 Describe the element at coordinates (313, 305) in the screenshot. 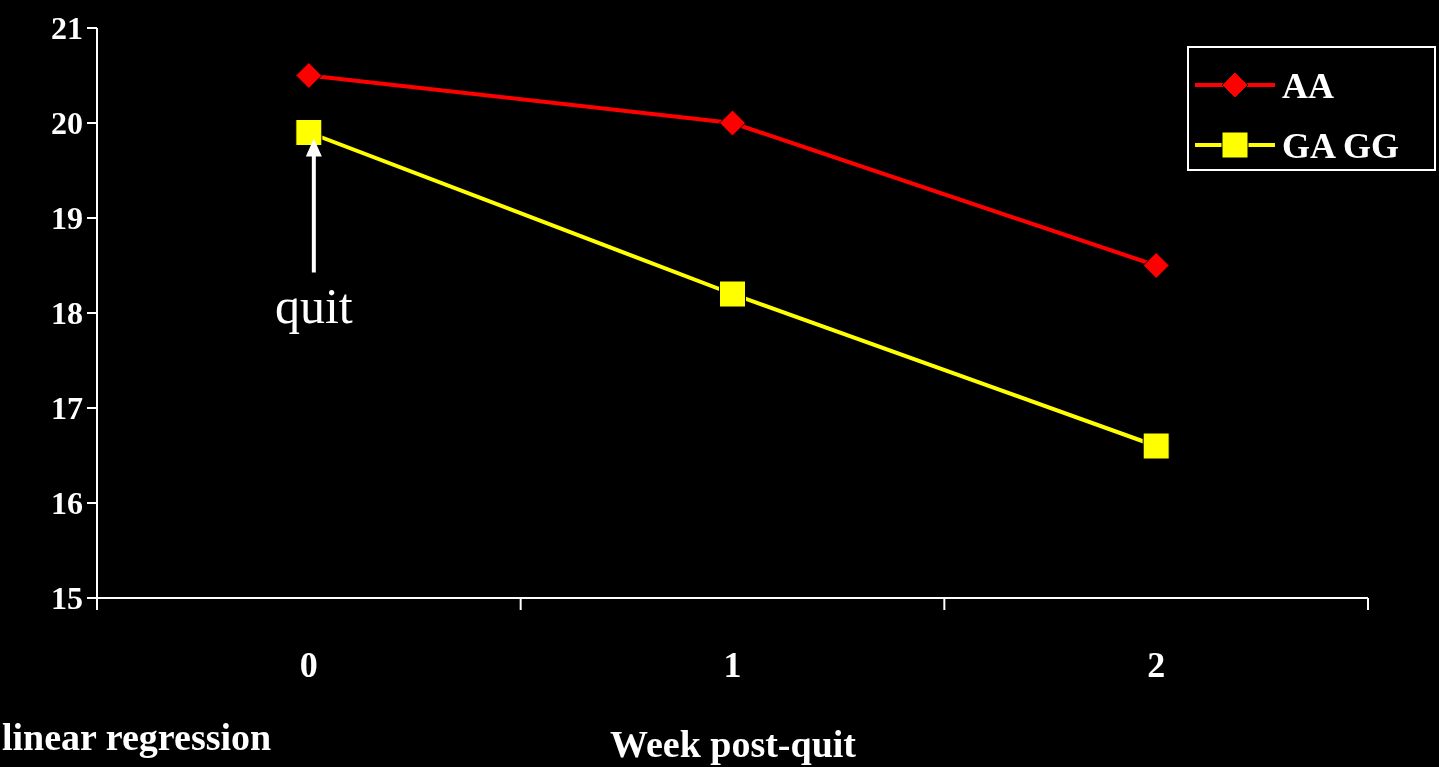

I see `annotation: quit` at that location.